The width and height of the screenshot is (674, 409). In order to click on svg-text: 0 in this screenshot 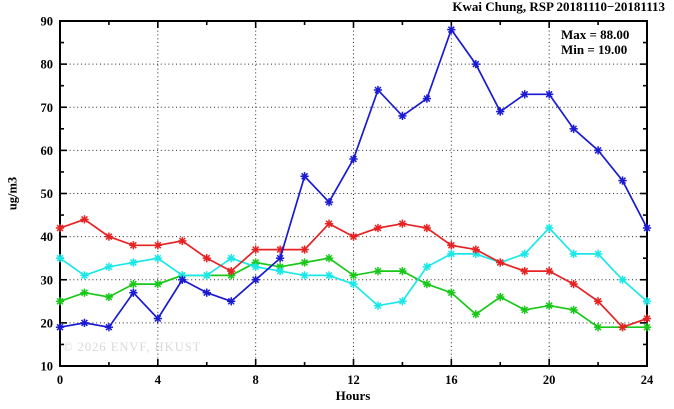, I will do `click(60, 380)`.